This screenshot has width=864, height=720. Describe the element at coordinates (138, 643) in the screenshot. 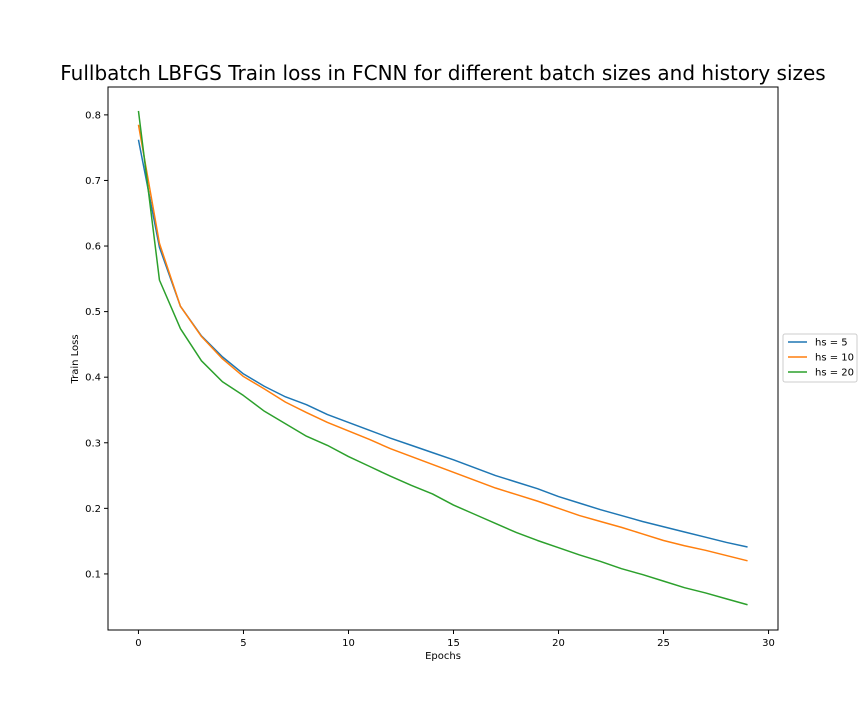

I see `x-tick-label: 0` at that location.